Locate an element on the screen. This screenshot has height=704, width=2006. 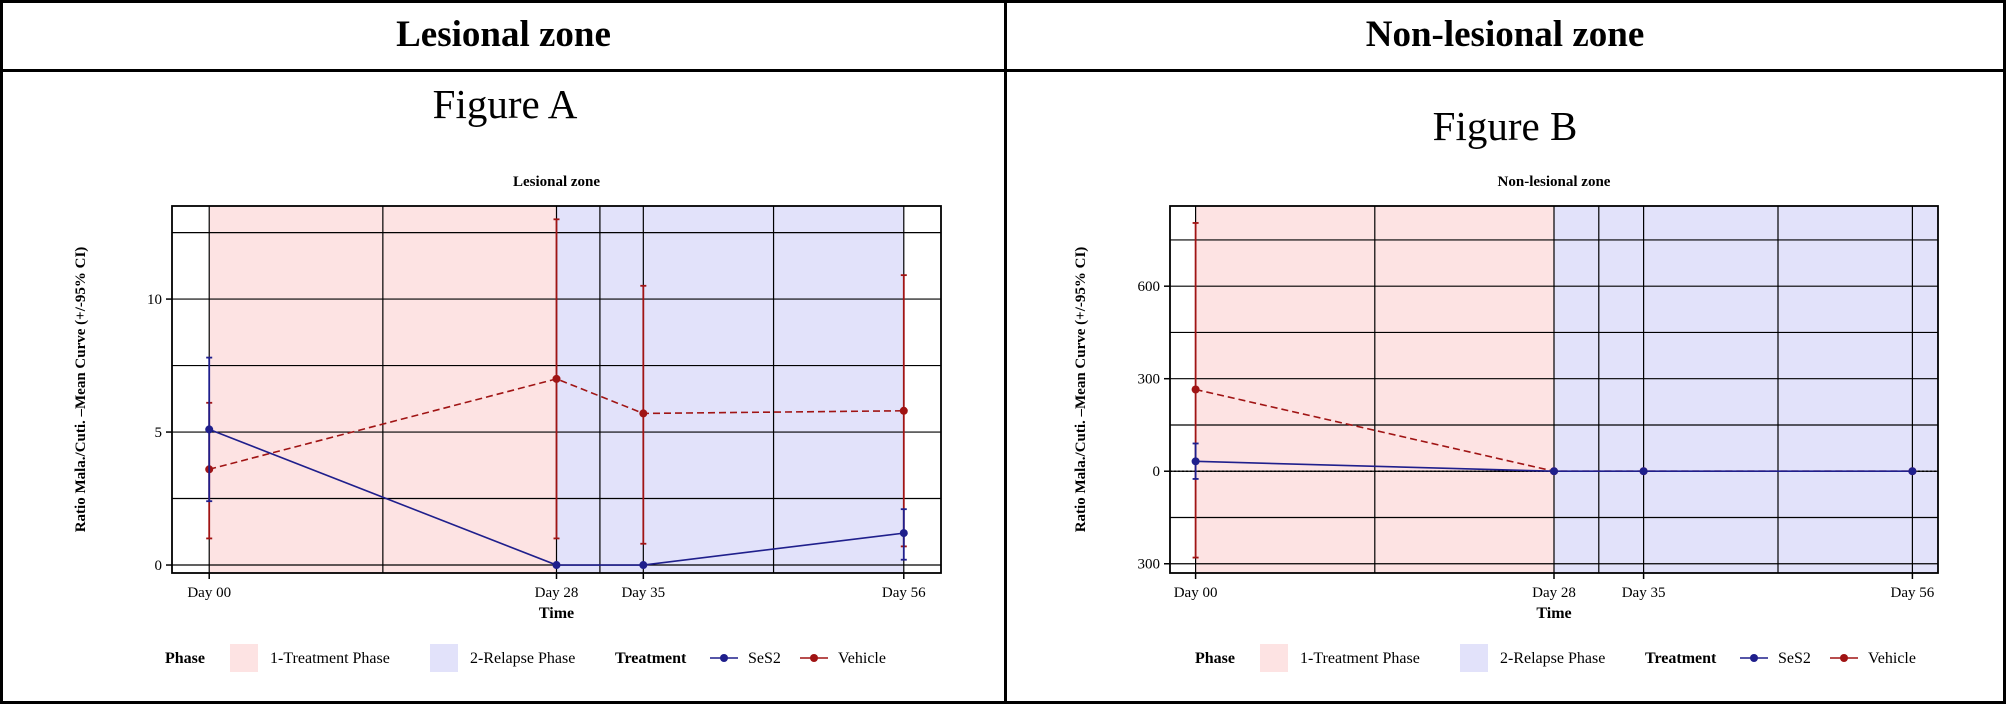
zone-divider-vertical is located at coordinates (1005, 352).